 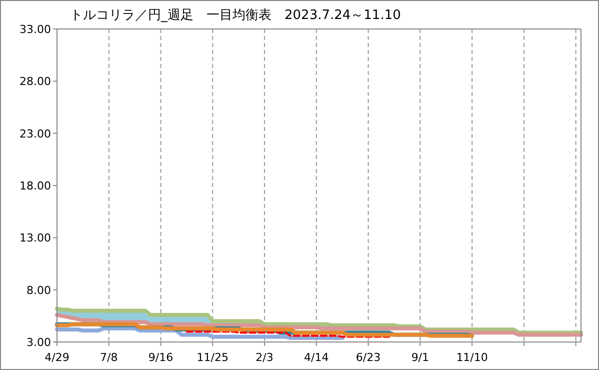 I want to click on y-tick-label: 23.00, so click(x=35, y=133).